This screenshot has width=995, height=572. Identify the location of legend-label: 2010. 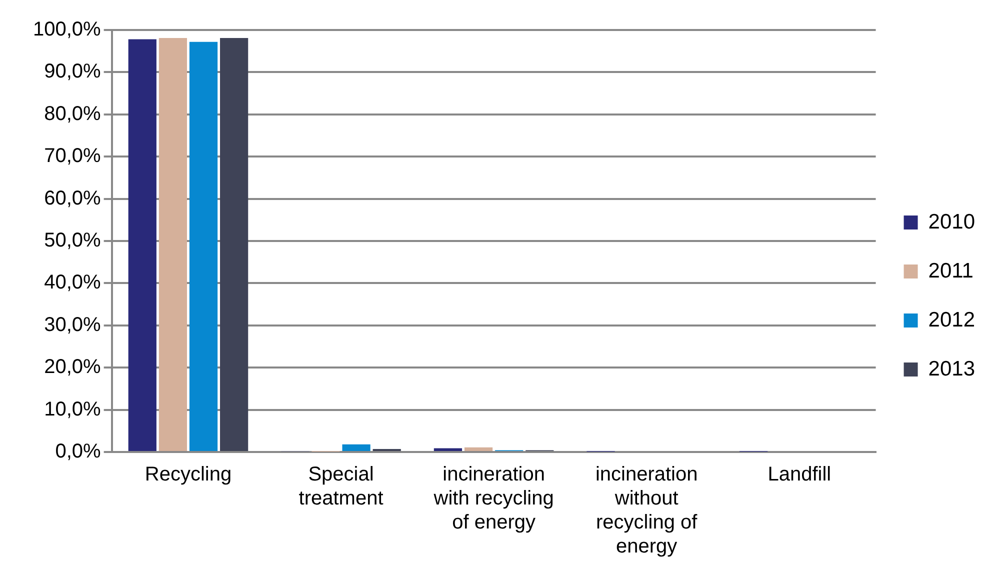
(951, 222).